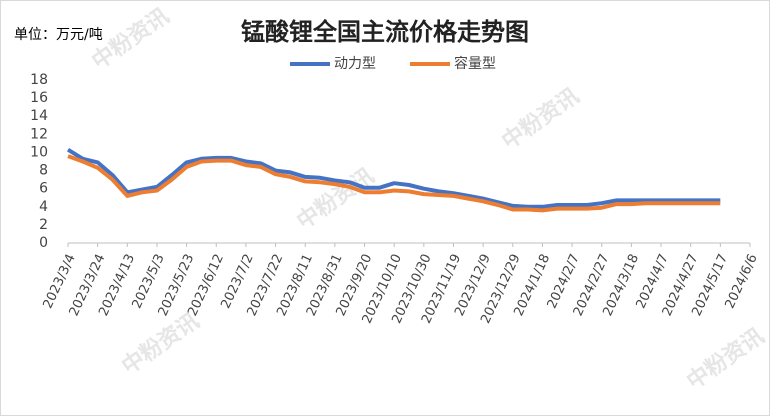 The height and width of the screenshot is (416, 770). What do you see at coordinates (58, 35) in the screenshot?
I see `unit-label: 单位：万元/吨` at bounding box center [58, 35].